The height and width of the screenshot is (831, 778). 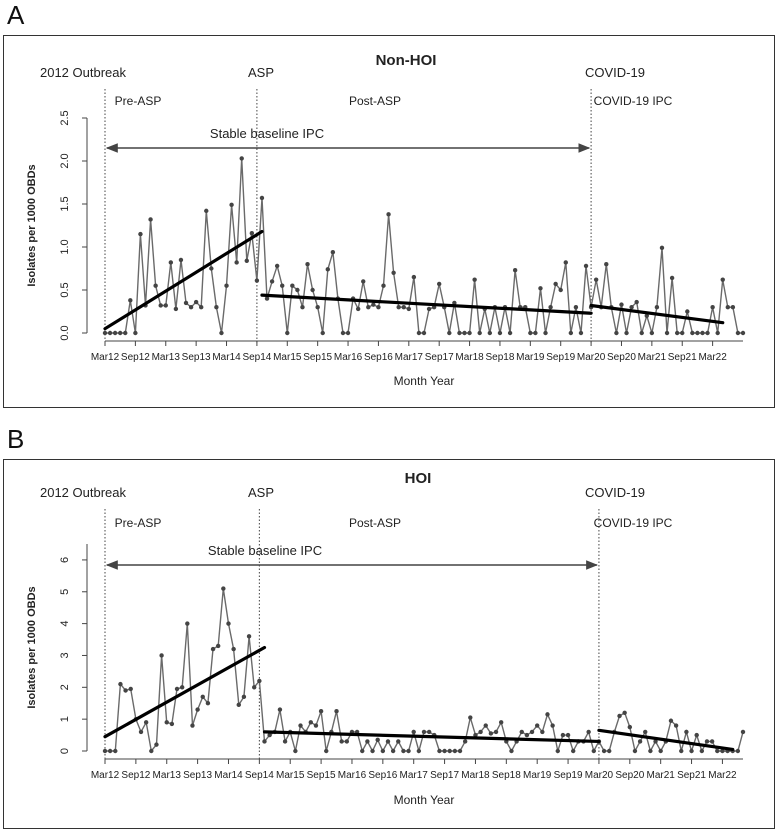 What do you see at coordinates (615, 492) in the screenshot?
I see `event-label: COVID-19` at bounding box center [615, 492].